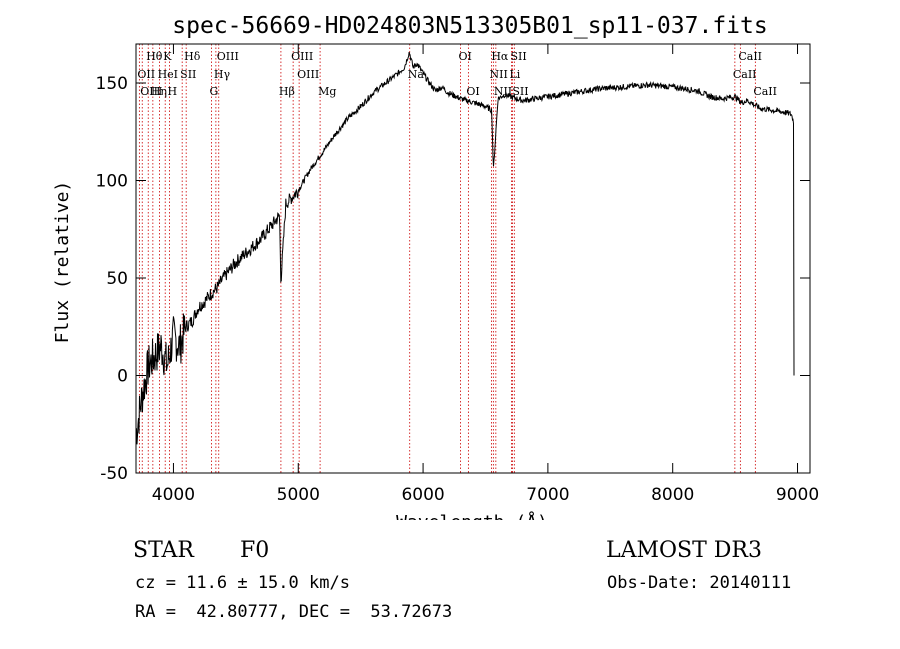  What do you see at coordinates (797, 495) in the screenshot?
I see `x-tick-label-5: 9000` at bounding box center [797, 495].